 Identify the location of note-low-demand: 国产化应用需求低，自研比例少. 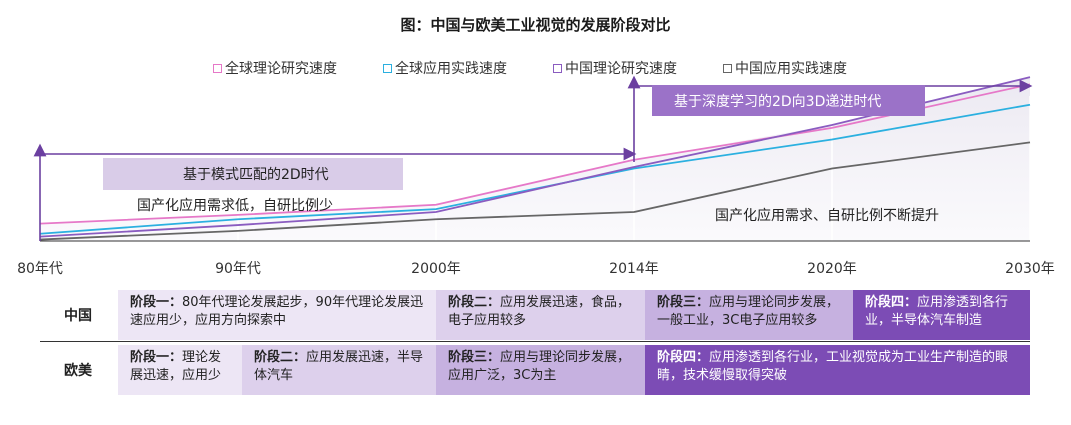
(235, 206).